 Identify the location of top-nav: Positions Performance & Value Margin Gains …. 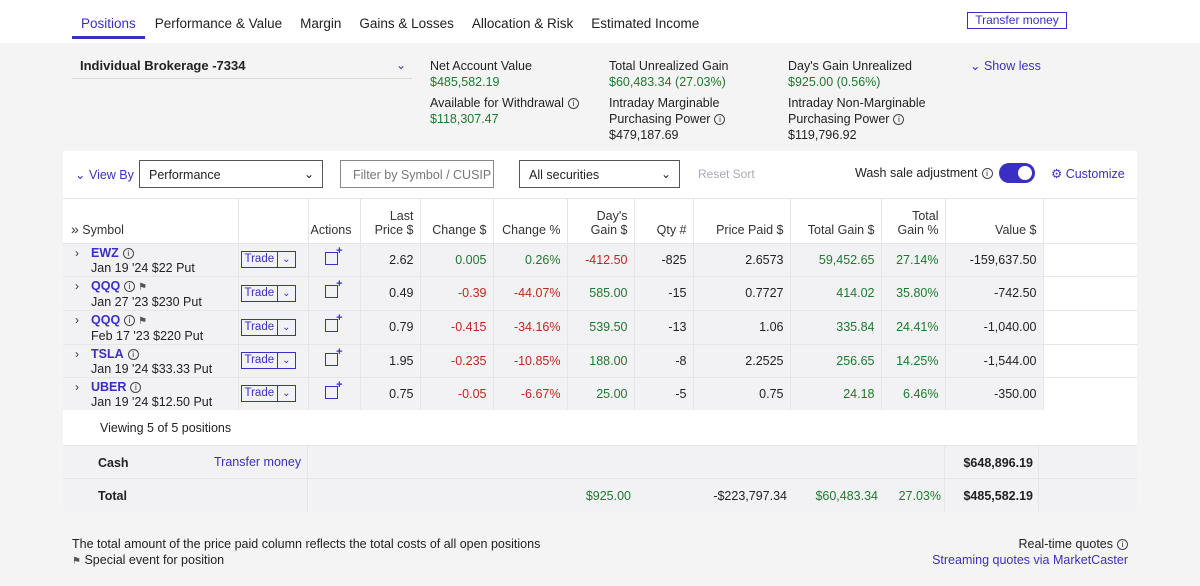
(600, 21).